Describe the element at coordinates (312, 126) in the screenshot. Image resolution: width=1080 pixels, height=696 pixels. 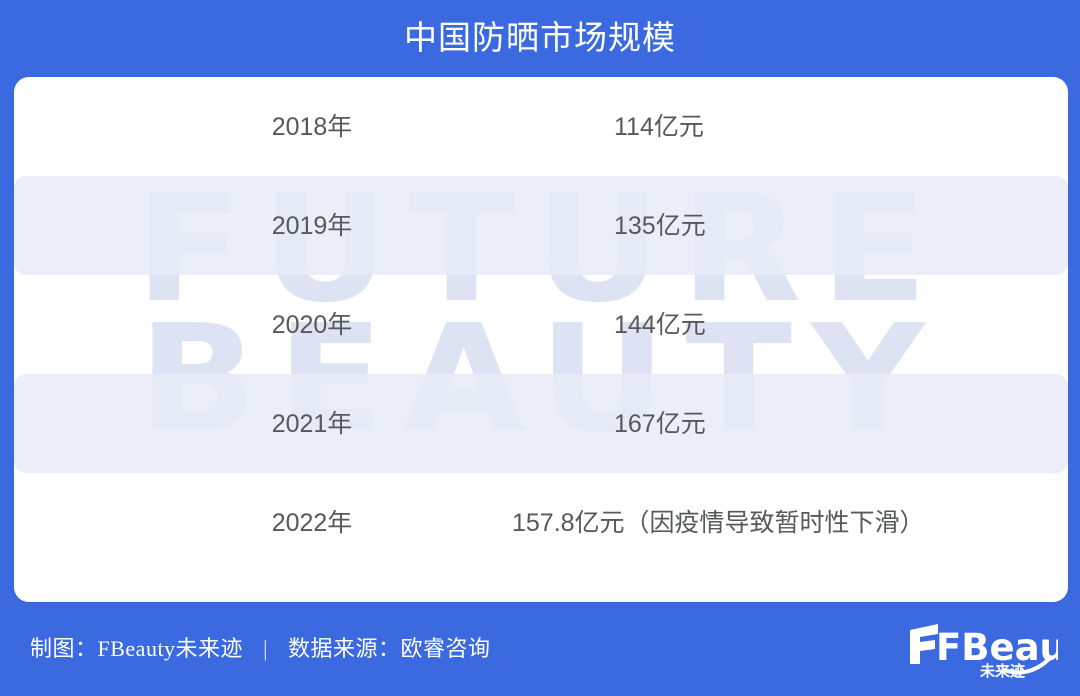
I see `cell-year: 2018年` at that location.